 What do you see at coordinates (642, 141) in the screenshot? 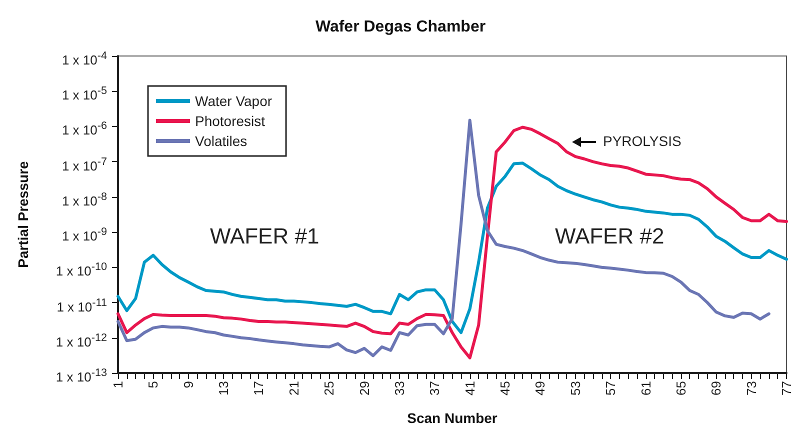
I see `annotation: PYROLYSIS` at bounding box center [642, 141].